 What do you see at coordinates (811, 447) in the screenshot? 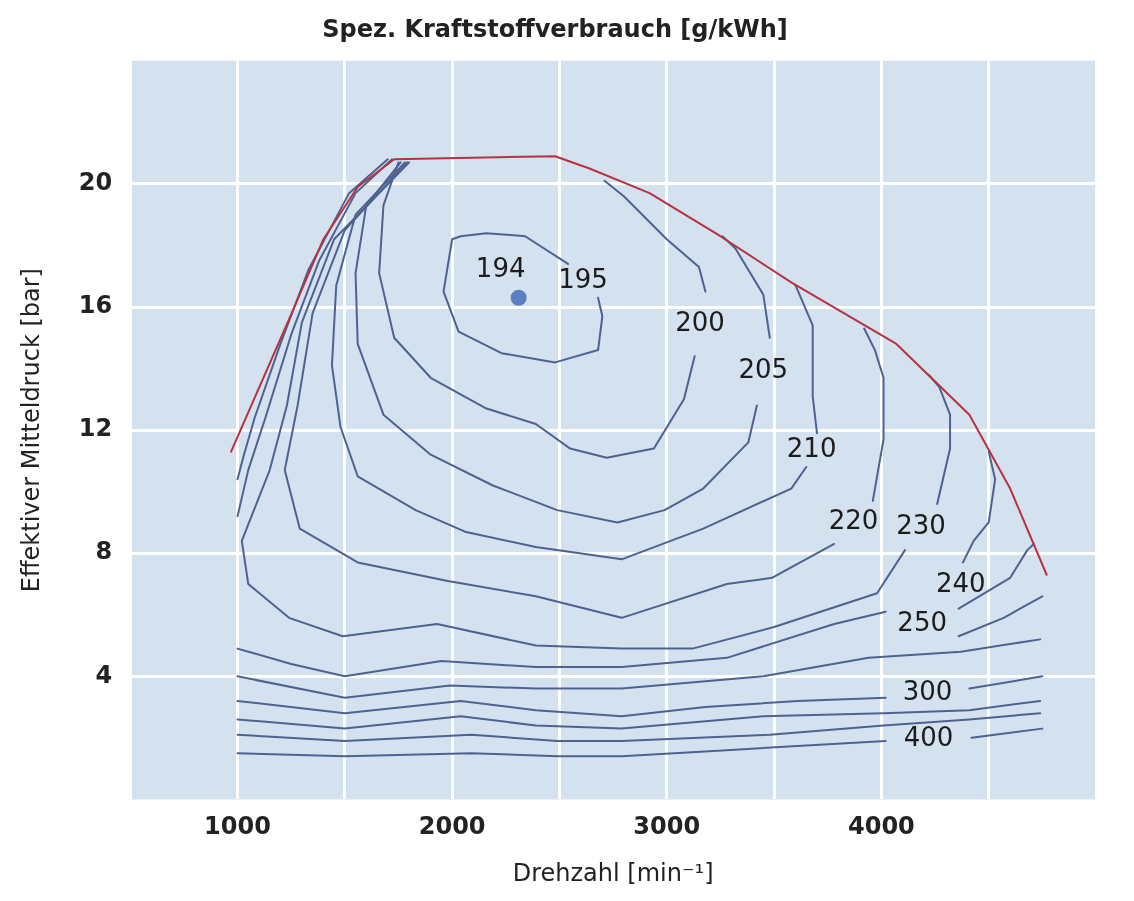
I see `series-label: 210` at bounding box center [811, 447].